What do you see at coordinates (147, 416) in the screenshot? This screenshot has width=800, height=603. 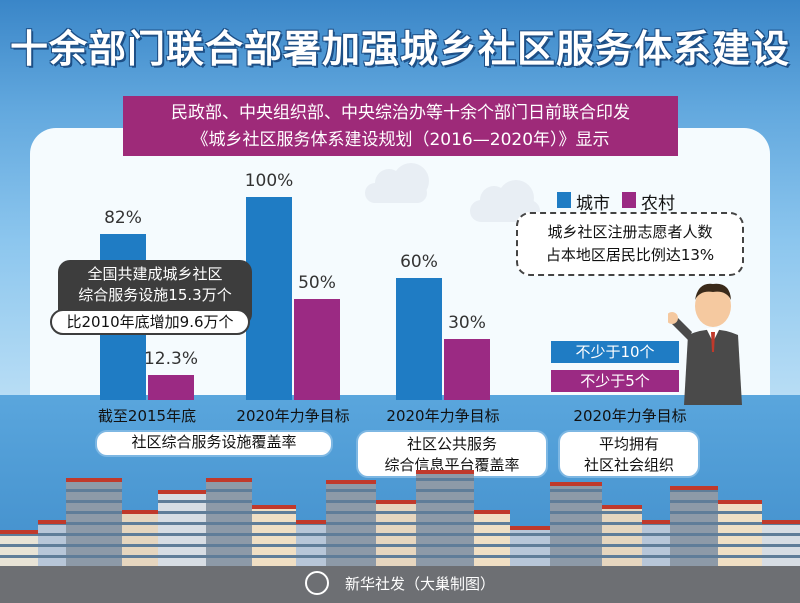 I see `category-label-1: 截至2015年底` at bounding box center [147, 416].